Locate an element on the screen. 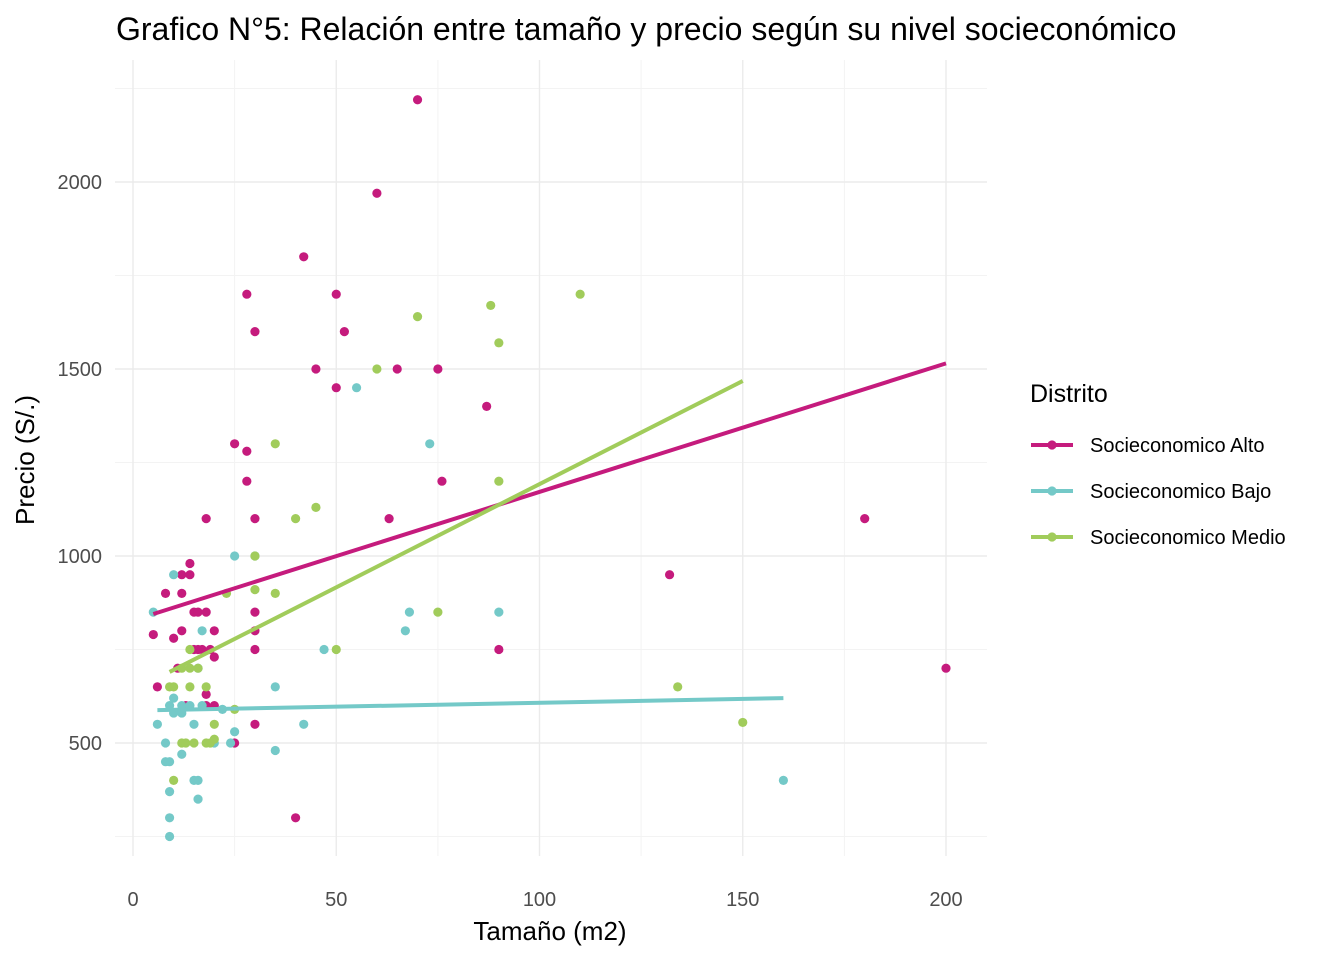 The height and width of the screenshot is (960, 1344). legend-label: Socieconomico Alto is located at coordinates (1177, 446).